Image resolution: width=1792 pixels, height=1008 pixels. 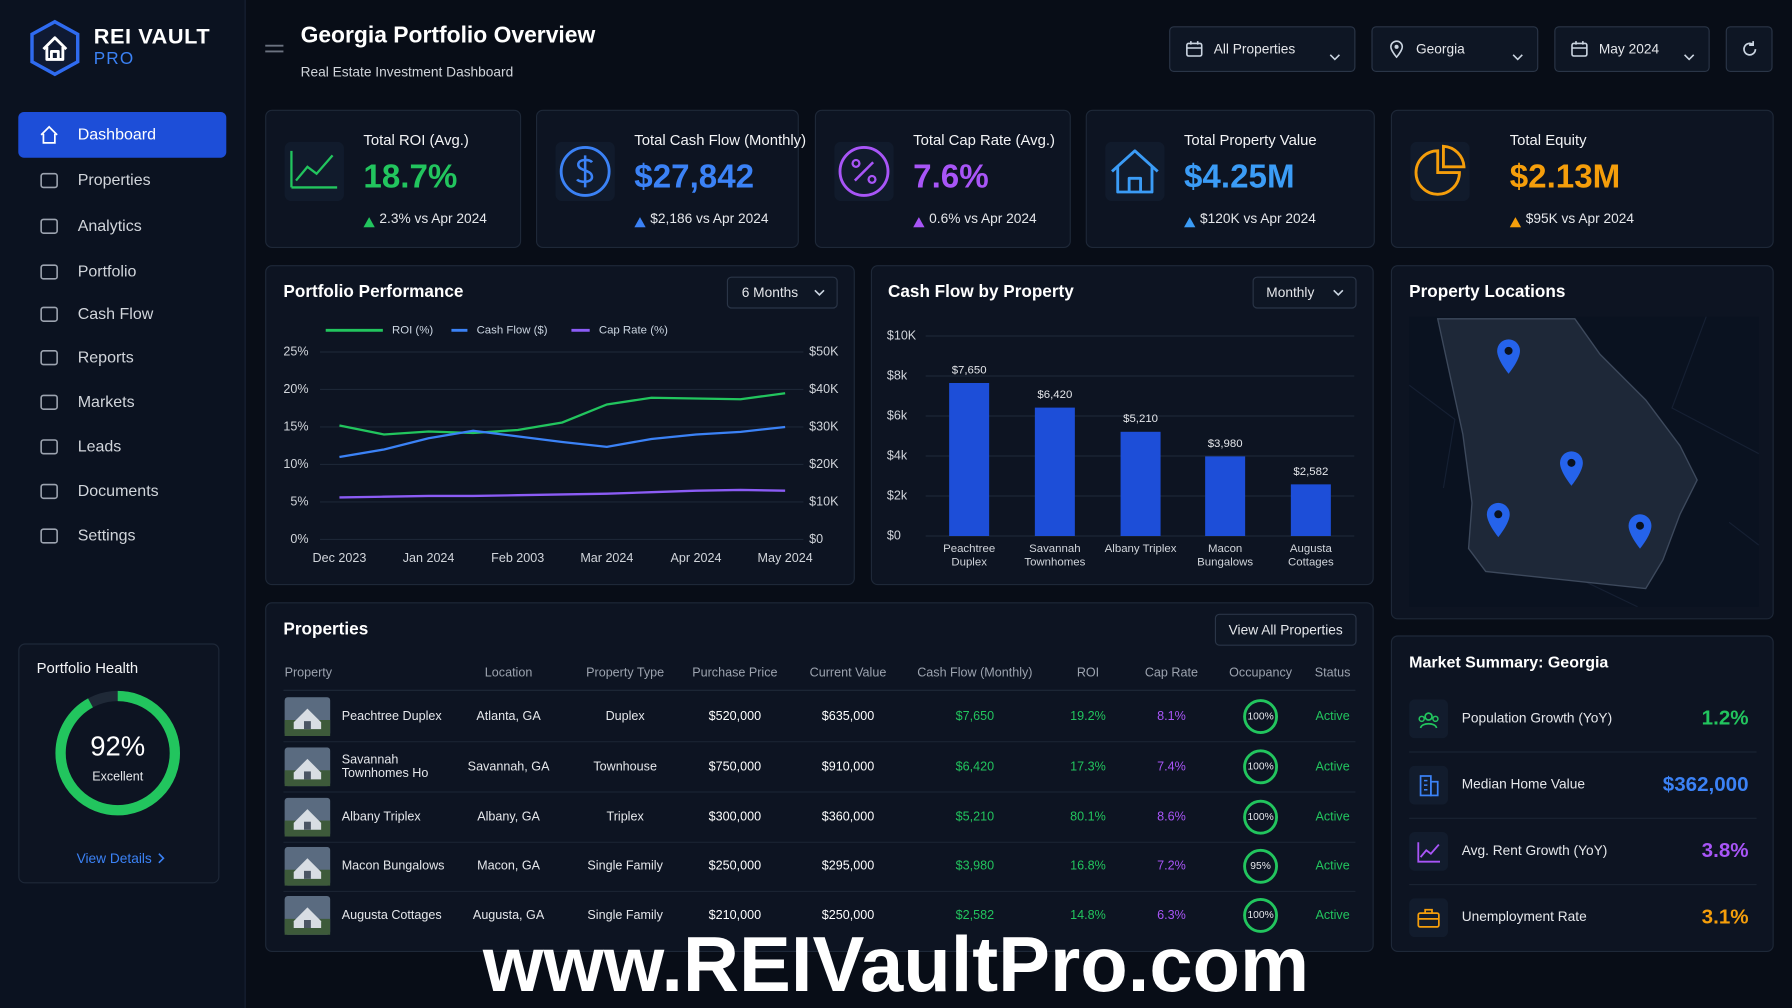 I want to click on kpi-label: Total Equity, so click(x=1548, y=140).